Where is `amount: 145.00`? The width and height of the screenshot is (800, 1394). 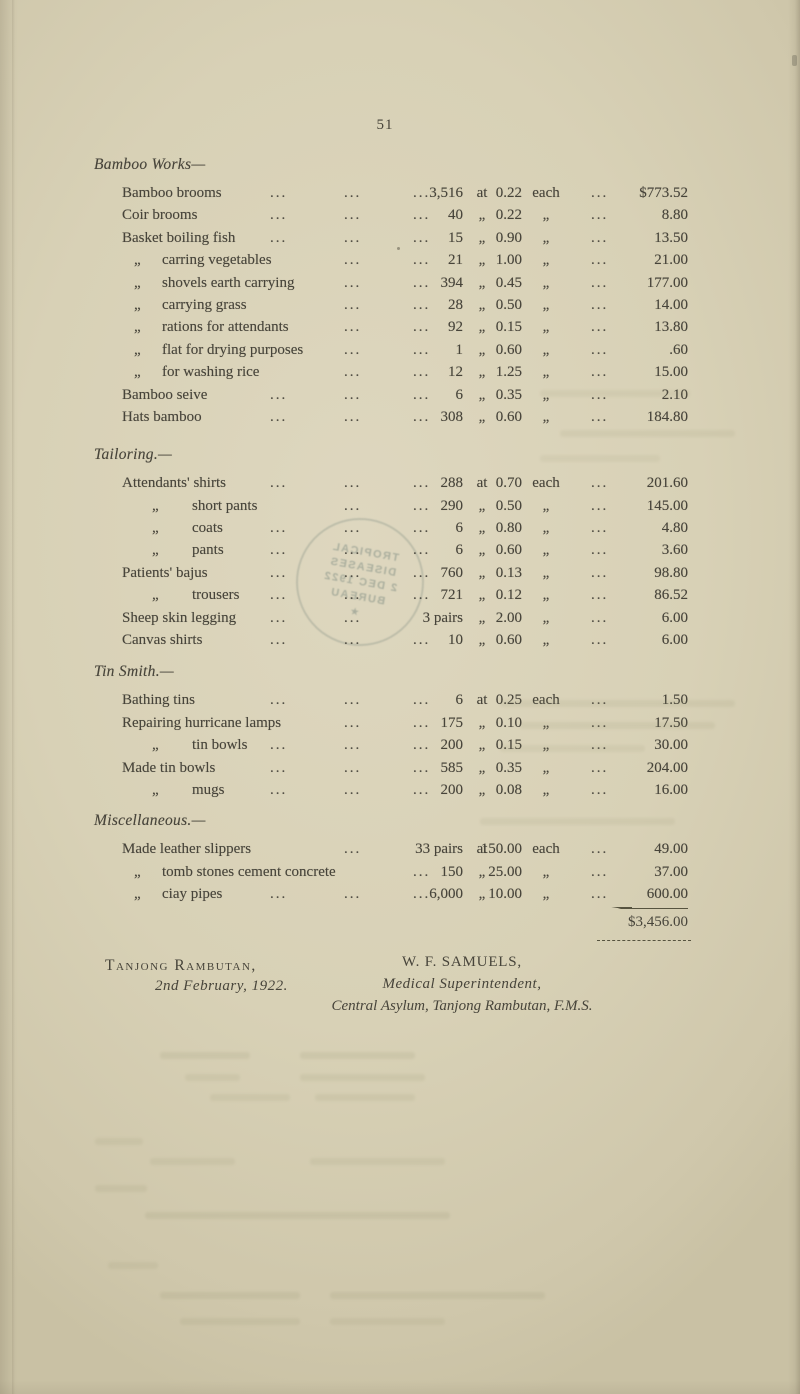
amount: 145.00 is located at coordinates (667, 505).